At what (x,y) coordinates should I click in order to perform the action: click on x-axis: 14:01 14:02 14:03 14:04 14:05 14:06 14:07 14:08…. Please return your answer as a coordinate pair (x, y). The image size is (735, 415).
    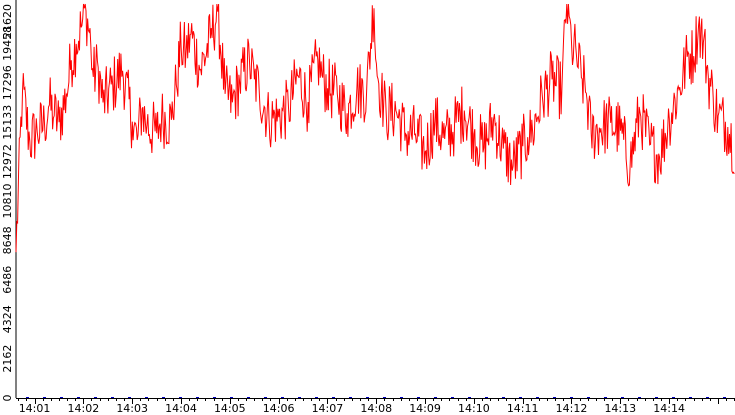
    Looking at the image, I should click on (375, 406).